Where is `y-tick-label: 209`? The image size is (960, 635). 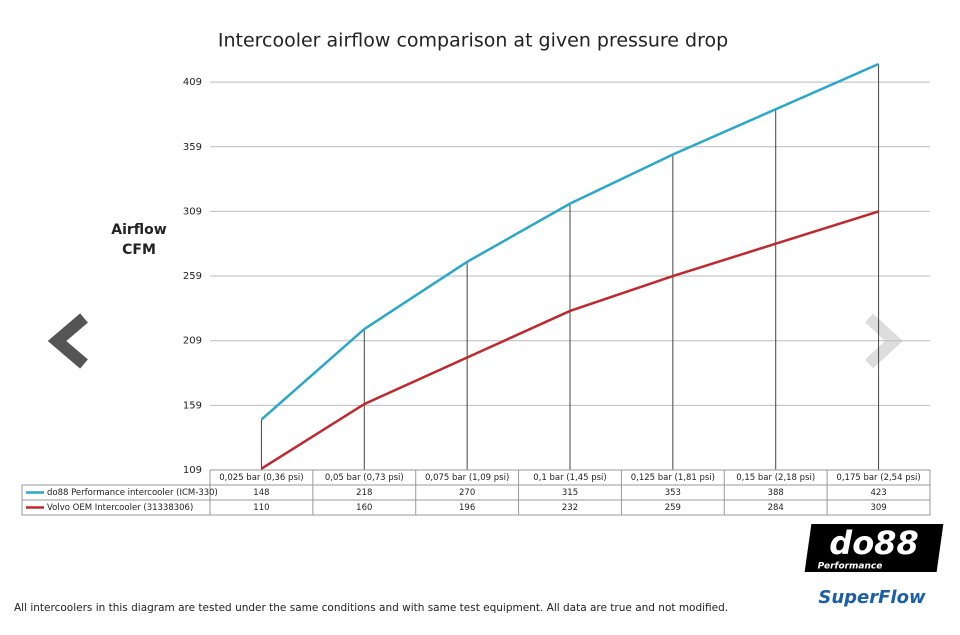 y-tick-label: 209 is located at coordinates (192, 341).